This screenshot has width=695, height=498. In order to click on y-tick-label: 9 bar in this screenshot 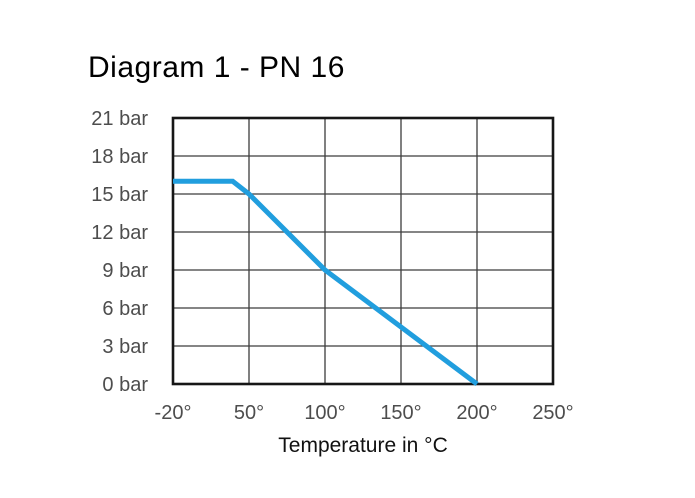, I will do `click(125, 271)`.